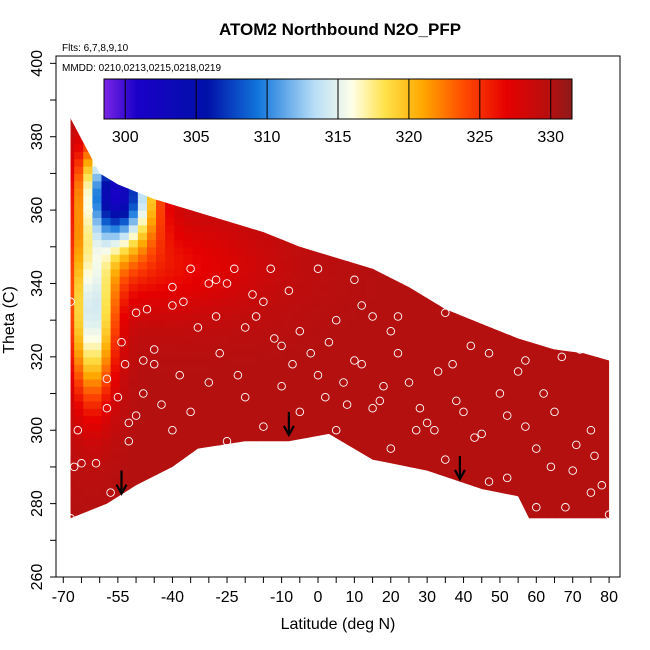 Image resolution: width=650 pixels, height=650 pixels. What do you see at coordinates (361, 162) in the screenshot?
I see `heatmap-cell-2064` at bounding box center [361, 162].